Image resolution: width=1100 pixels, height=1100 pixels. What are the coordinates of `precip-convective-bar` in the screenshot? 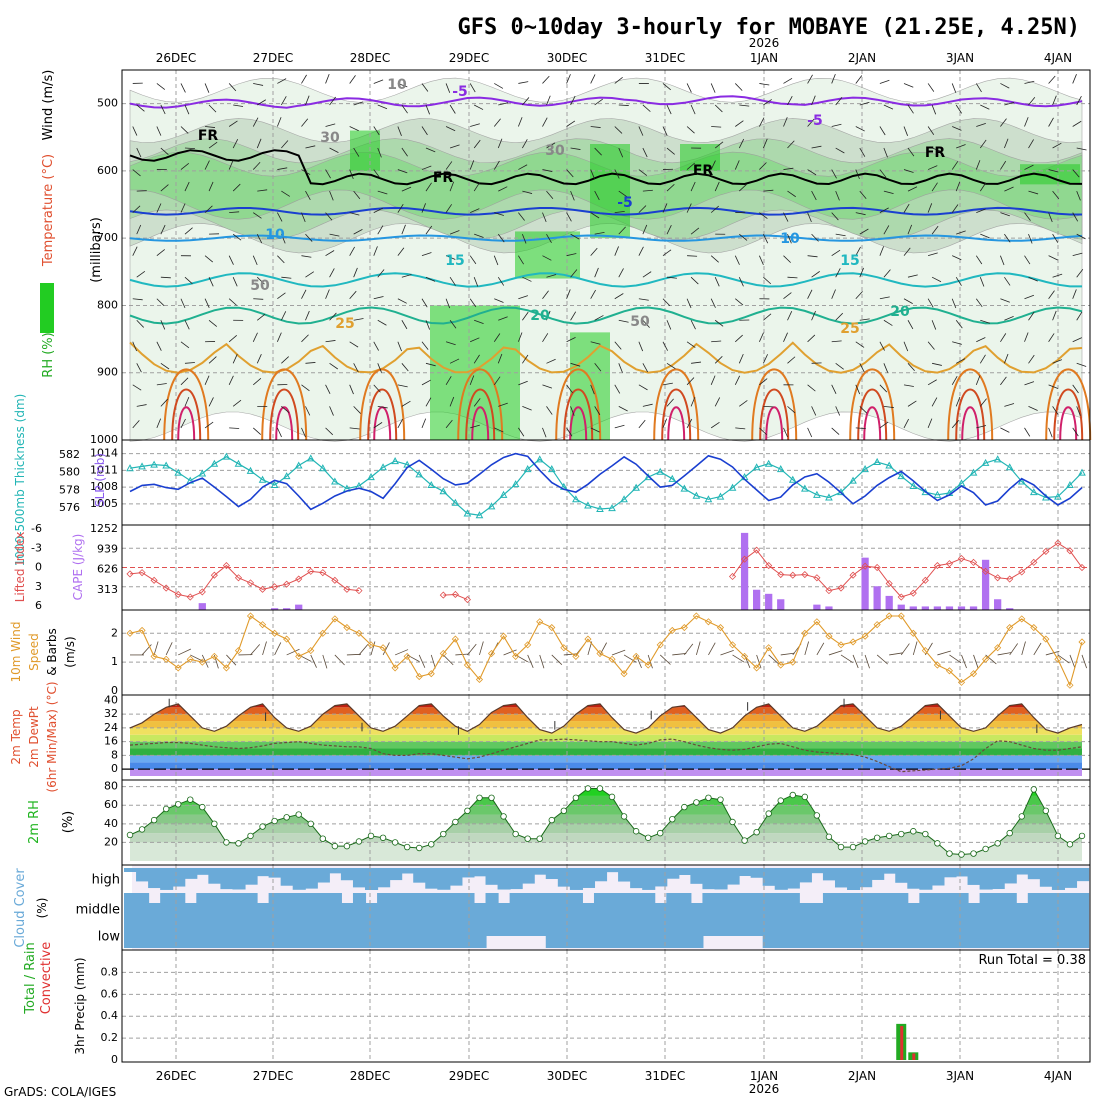 It's located at (914, 1056).